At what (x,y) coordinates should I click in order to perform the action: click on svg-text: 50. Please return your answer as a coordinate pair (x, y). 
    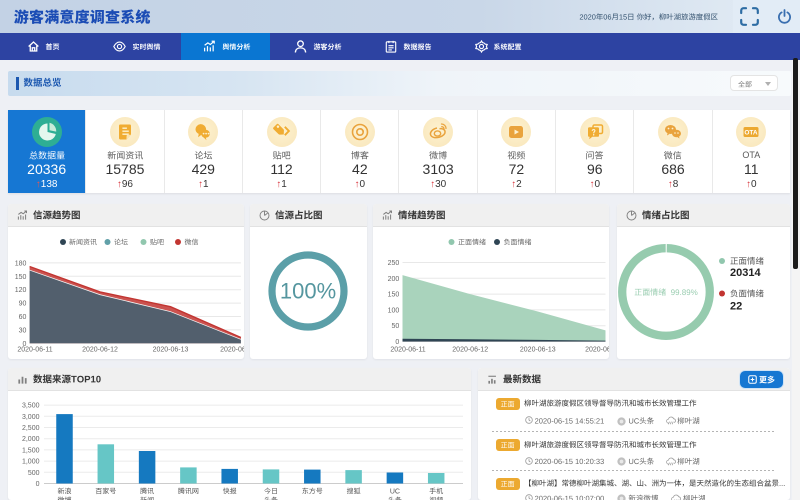
    Looking at the image, I should click on (396, 326).